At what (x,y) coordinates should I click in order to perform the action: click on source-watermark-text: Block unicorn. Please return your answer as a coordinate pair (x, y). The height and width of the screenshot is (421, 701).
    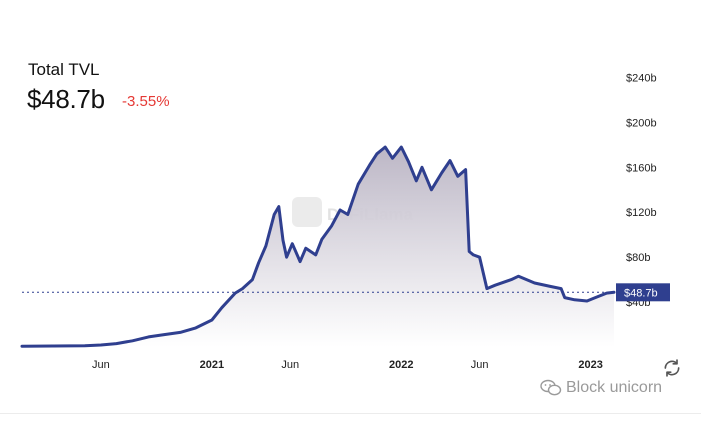
    Looking at the image, I should click on (614, 387).